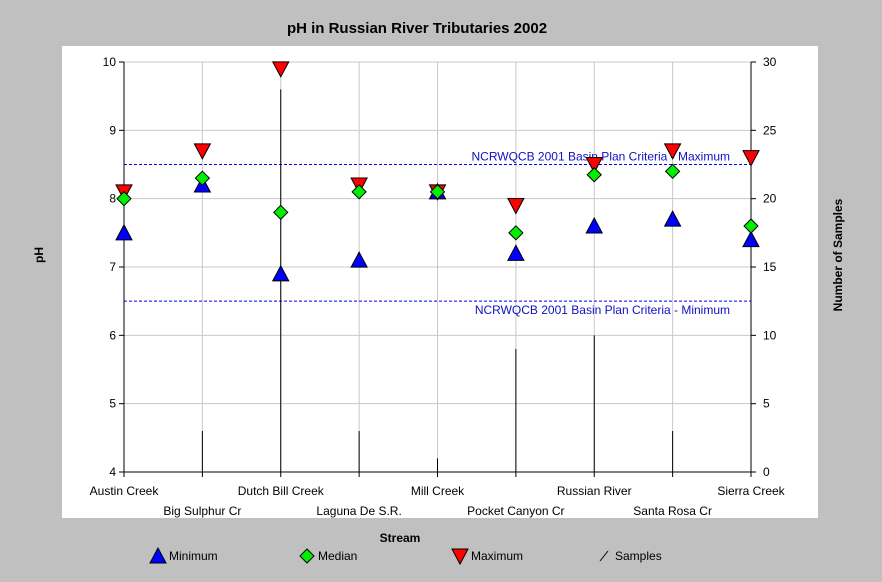 This screenshot has height=582, width=882. I want to click on y2-tick-label: 30, so click(770, 62).